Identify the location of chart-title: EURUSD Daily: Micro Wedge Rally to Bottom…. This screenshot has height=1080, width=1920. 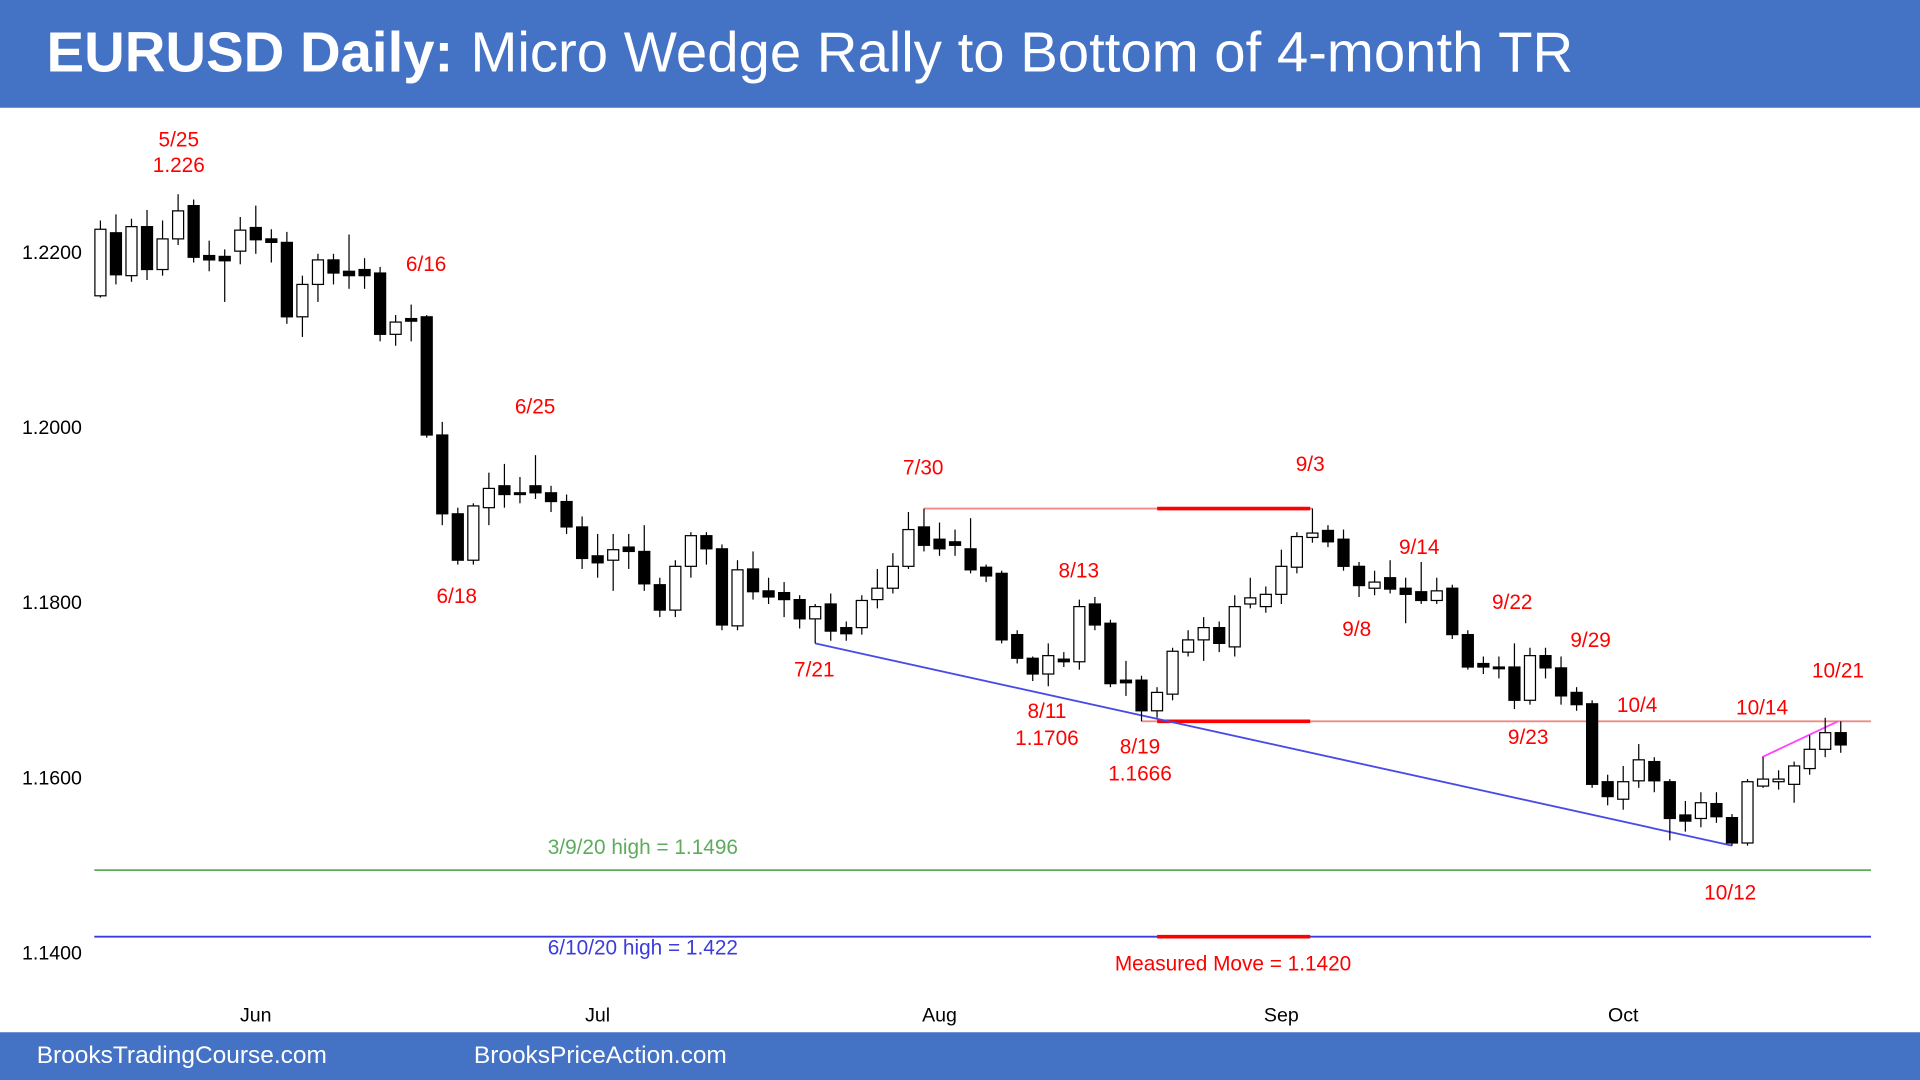
(810, 51).